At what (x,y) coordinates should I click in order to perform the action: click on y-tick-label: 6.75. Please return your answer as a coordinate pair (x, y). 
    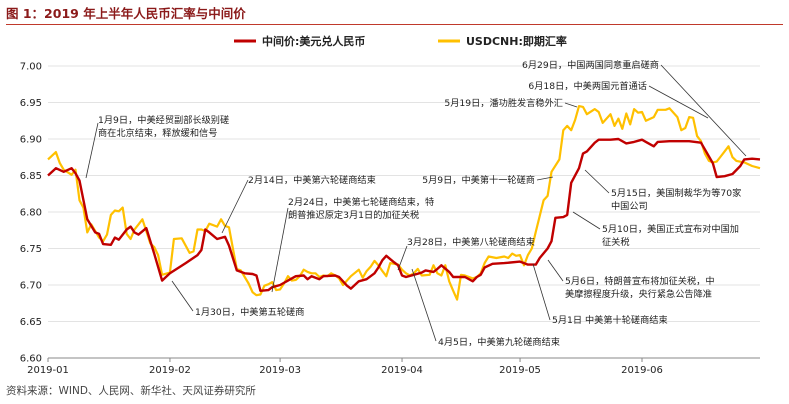
    Looking at the image, I should click on (31, 249).